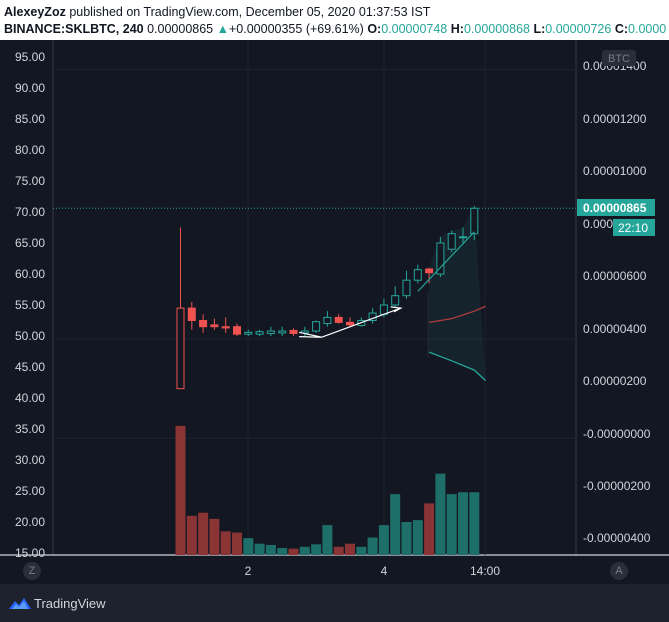  What do you see at coordinates (30, 336) in the screenshot?
I see `left-axis-label: 50.00` at bounding box center [30, 336].